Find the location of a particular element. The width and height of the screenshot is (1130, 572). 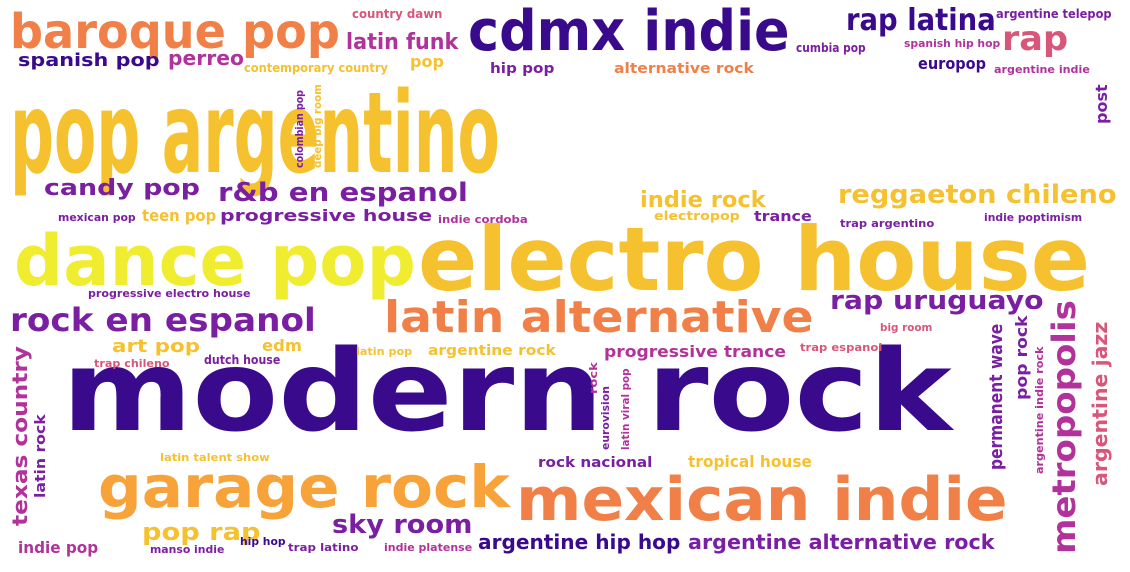

word: mexican indie is located at coordinates (762, 500).